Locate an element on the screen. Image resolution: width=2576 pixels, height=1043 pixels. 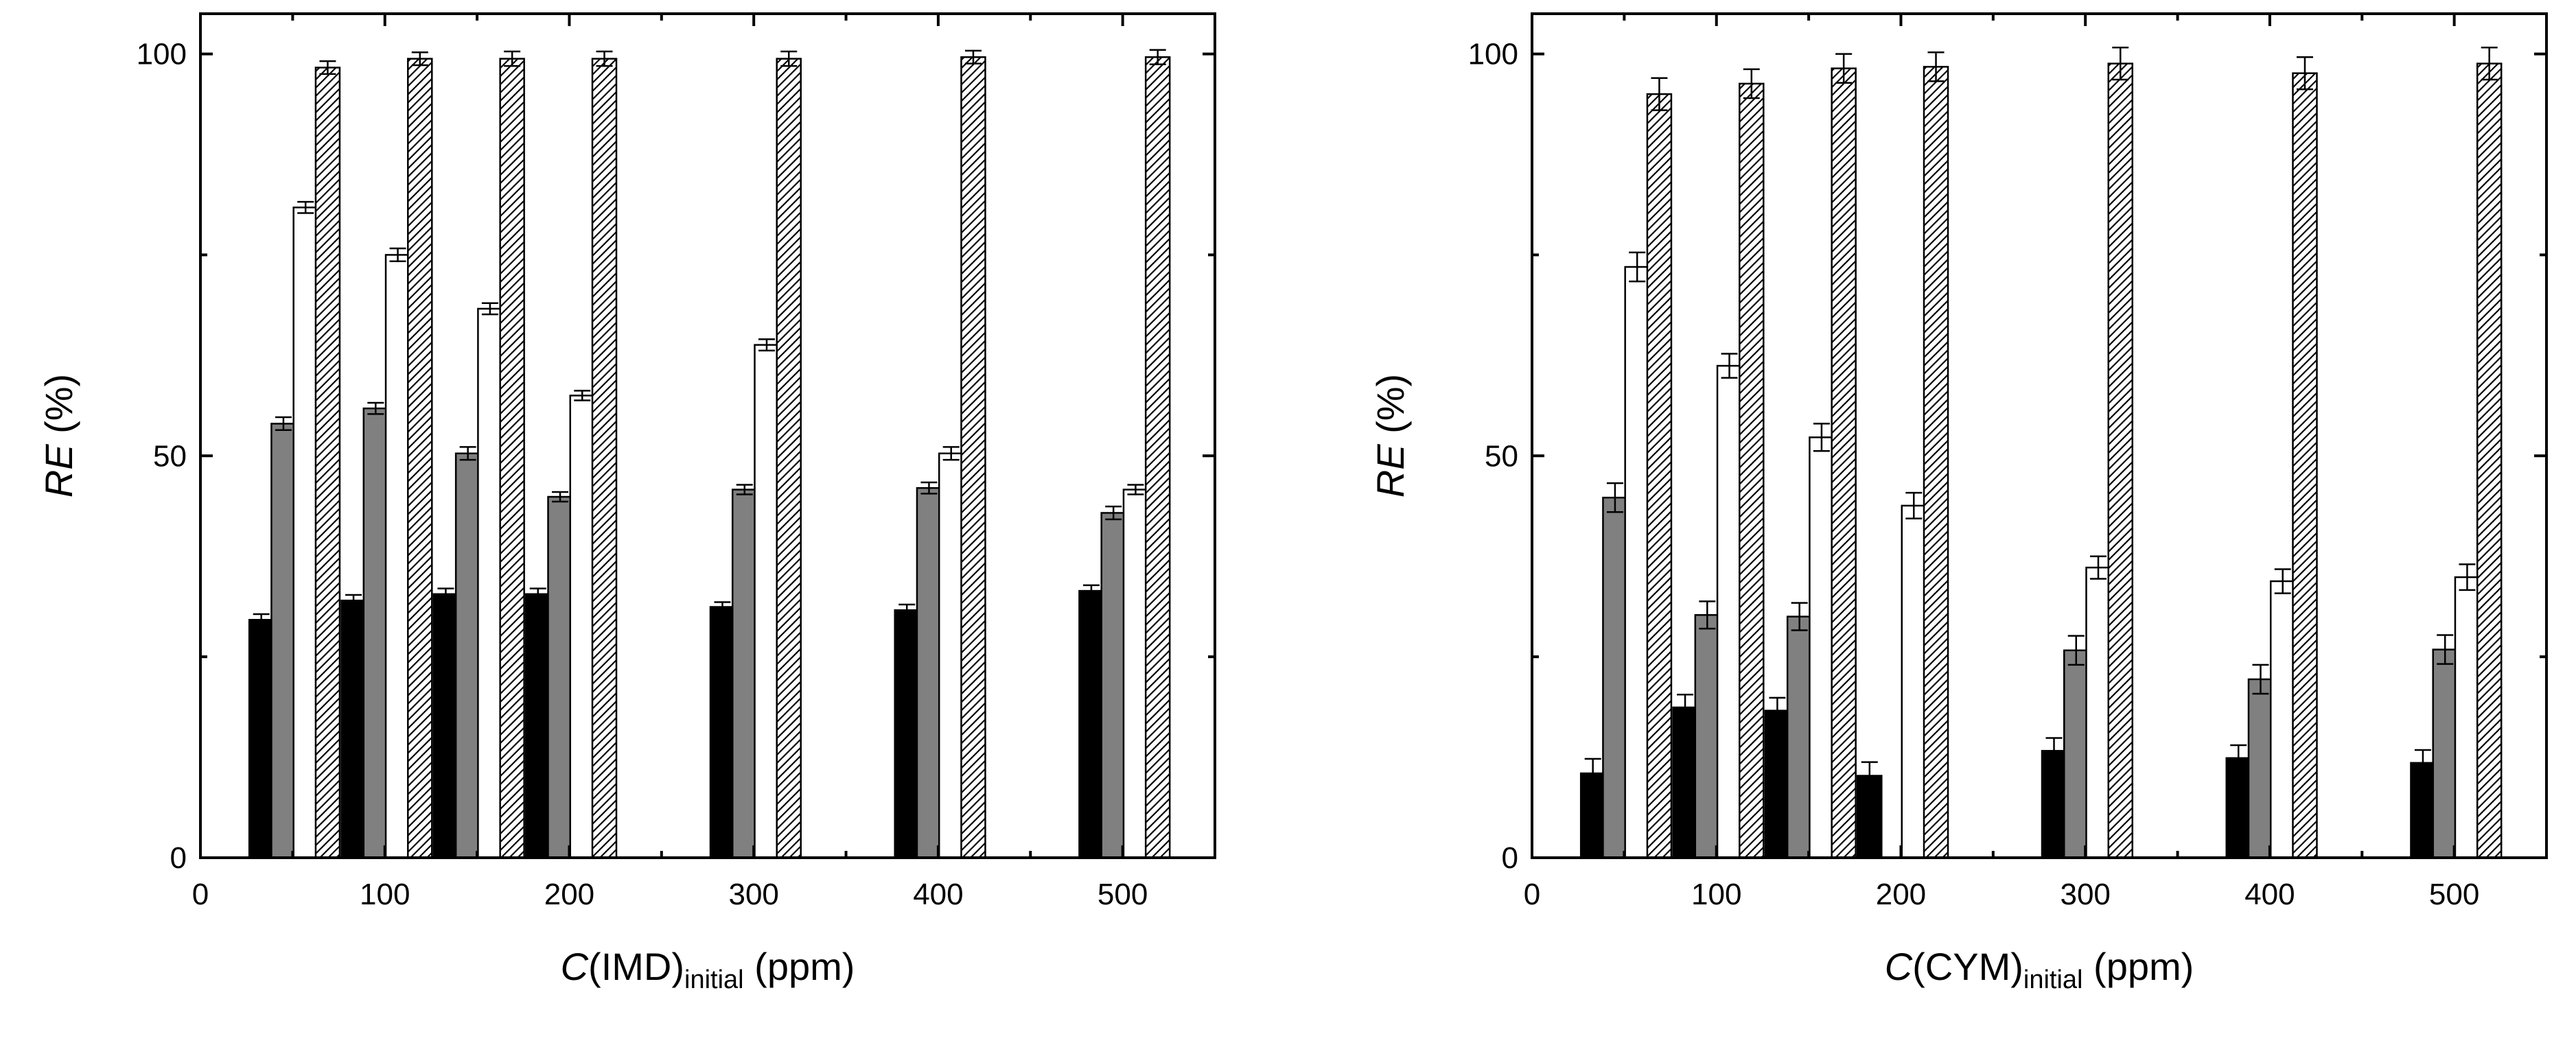
x-tick-label: 200 is located at coordinates (569, 895).